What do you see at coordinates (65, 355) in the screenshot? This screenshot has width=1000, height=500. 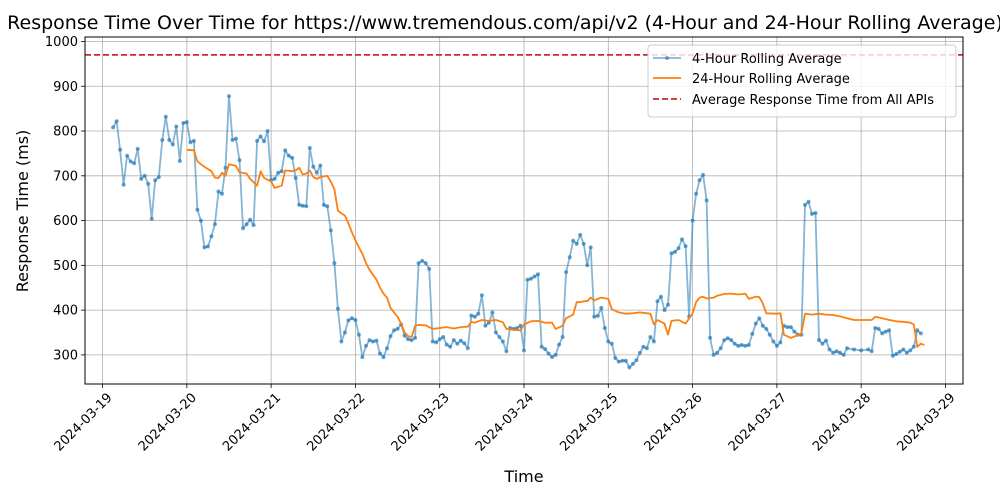 I see `y-tick-label: 300` at bounding box center [65, 355].